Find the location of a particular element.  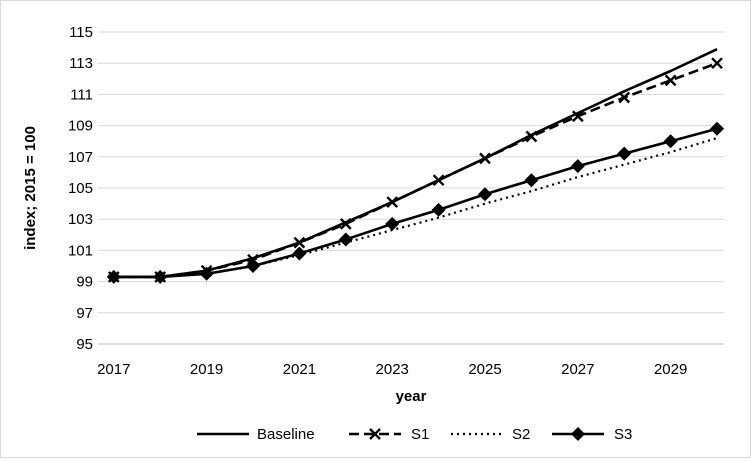

x-tick-label: 2025 is located at coordinates (484, 369).